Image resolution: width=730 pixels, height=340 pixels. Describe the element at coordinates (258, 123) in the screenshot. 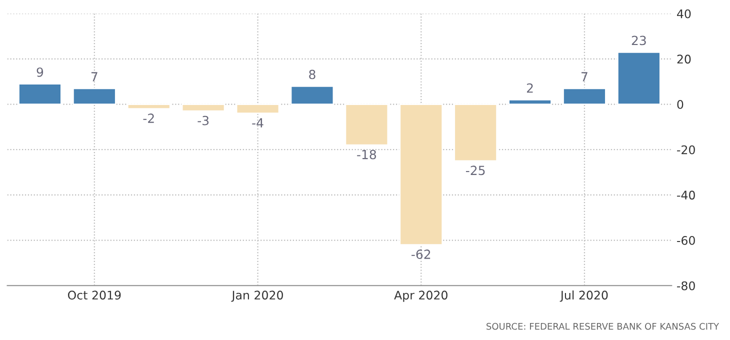

I see `data-label: -4` at that location.